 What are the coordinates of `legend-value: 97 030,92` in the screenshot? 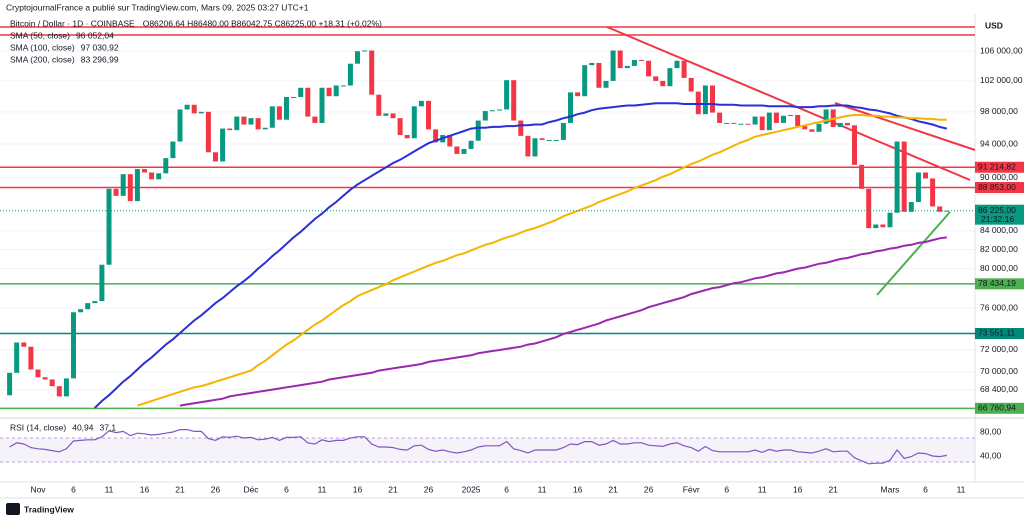 It's located at (100, 47).